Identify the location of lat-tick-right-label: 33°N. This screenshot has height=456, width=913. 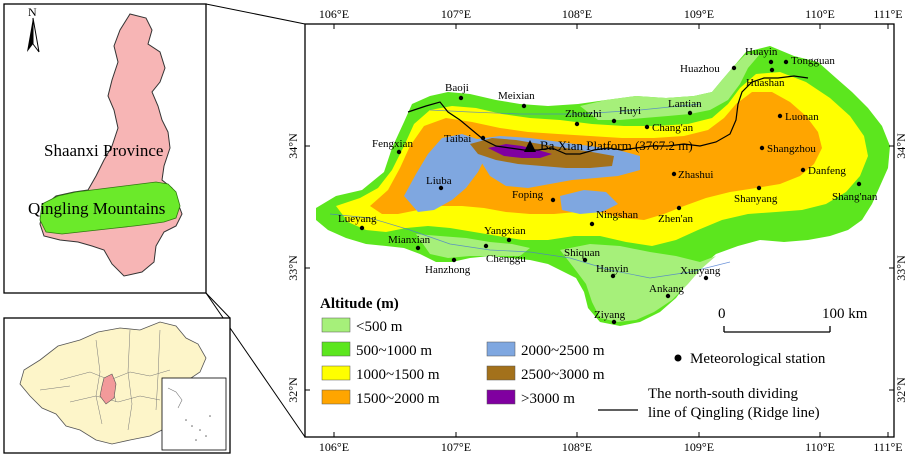
(901, 268).